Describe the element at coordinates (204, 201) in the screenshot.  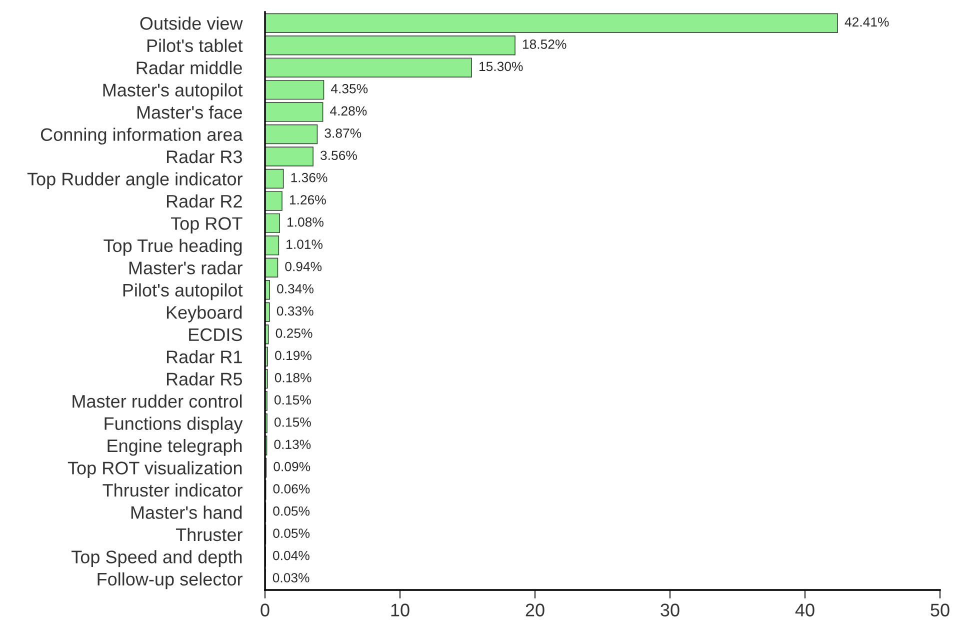
I see `y-tick-label: Radar R2` at that location.